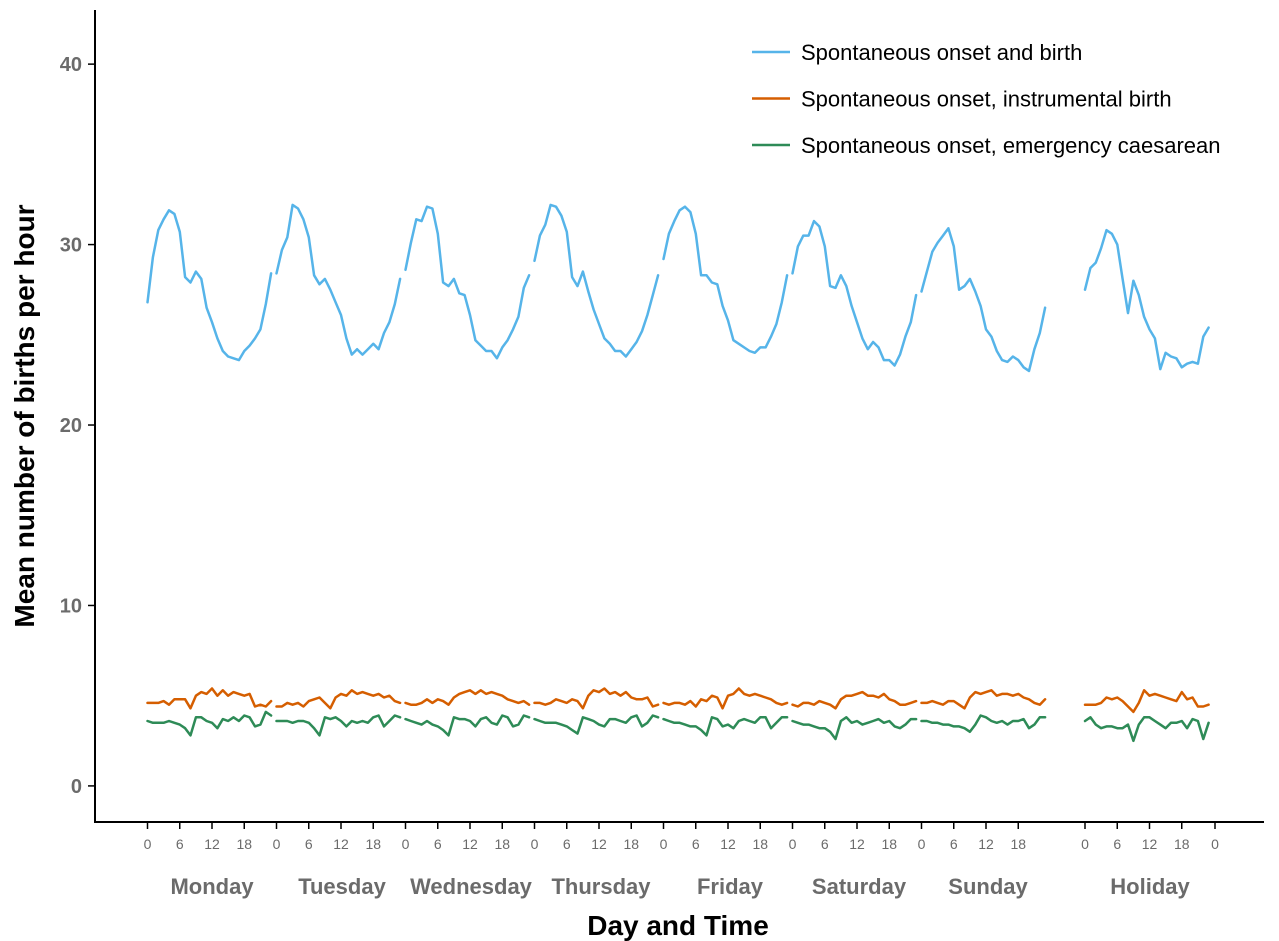 The width and height of the screenshot is (1279, 941). Describe the element at coordinates (76, 787) in the screenshot. I see `y-tick-label: 0` at that location.